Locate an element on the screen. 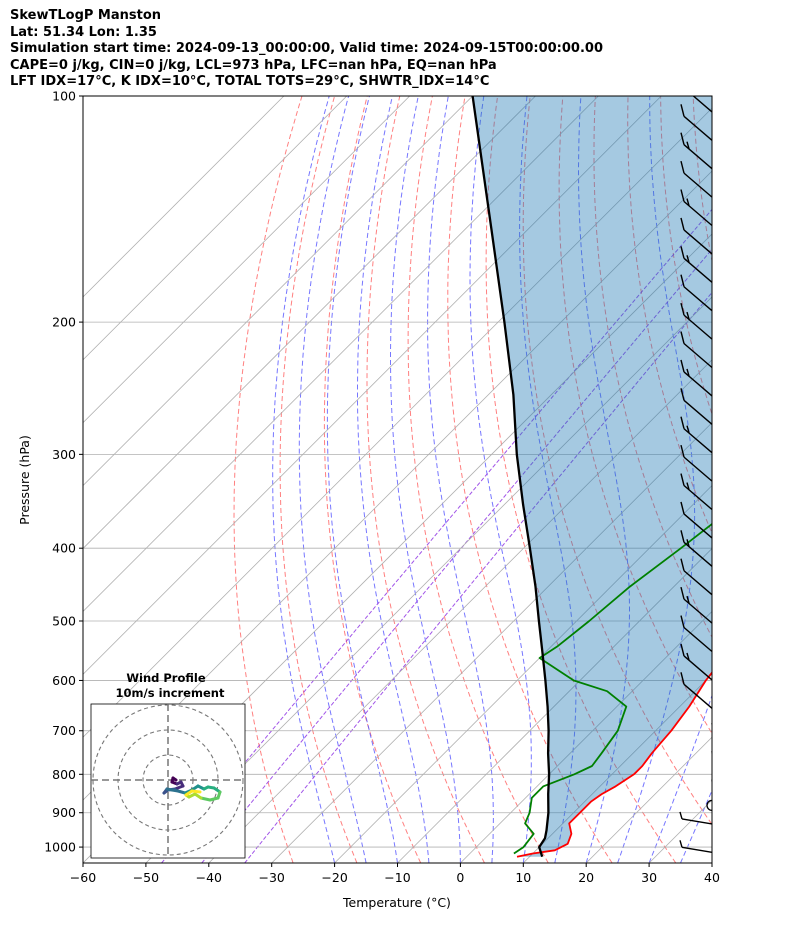 Image resolution: width=794 pixels, height=937 pixels. x-tick-label: −30 is located at coordinates (272, 877).